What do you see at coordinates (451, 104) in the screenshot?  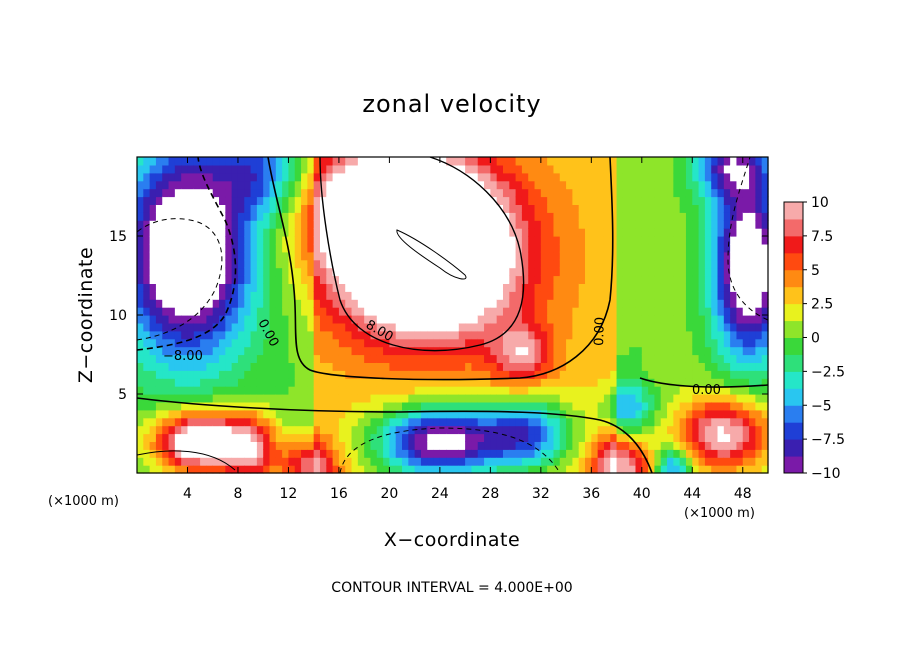 I see `chart-title: zonal velocity` at bounding box center [451, 104].